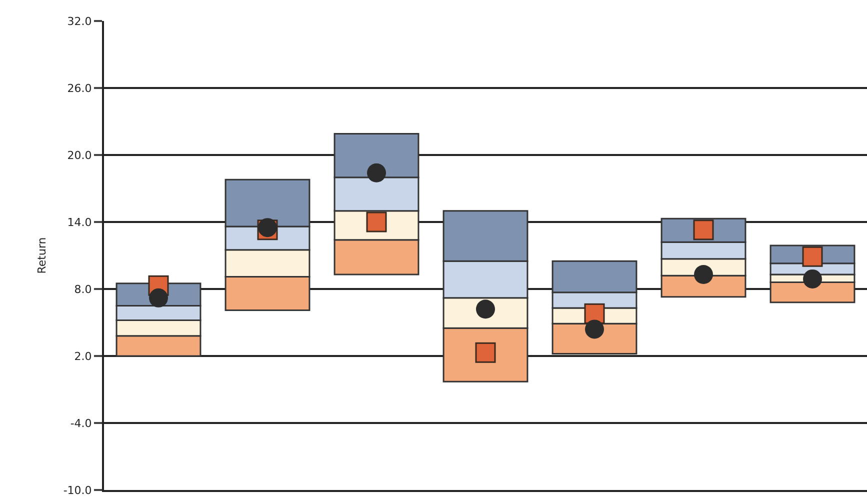 Image resolution: width=867 pixels, height=502 pixels. Describe the element at coordinates (79, 222) in the screenshot. I see `y-tick-label: 14.0` at that location.